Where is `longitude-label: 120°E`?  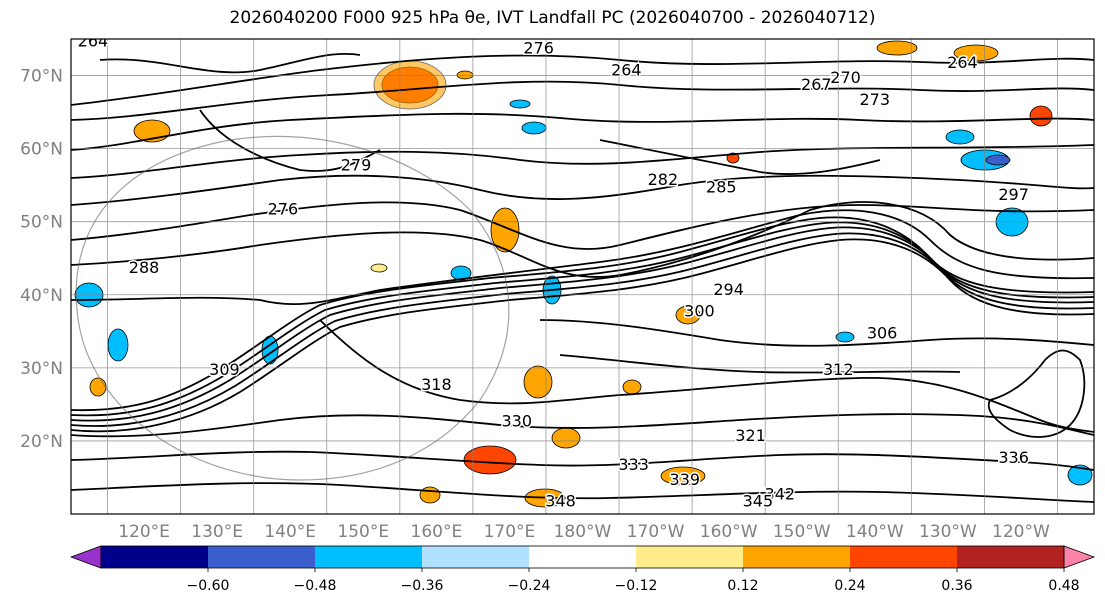
longitude-label: 120°E is located at coordinates (144, 532).